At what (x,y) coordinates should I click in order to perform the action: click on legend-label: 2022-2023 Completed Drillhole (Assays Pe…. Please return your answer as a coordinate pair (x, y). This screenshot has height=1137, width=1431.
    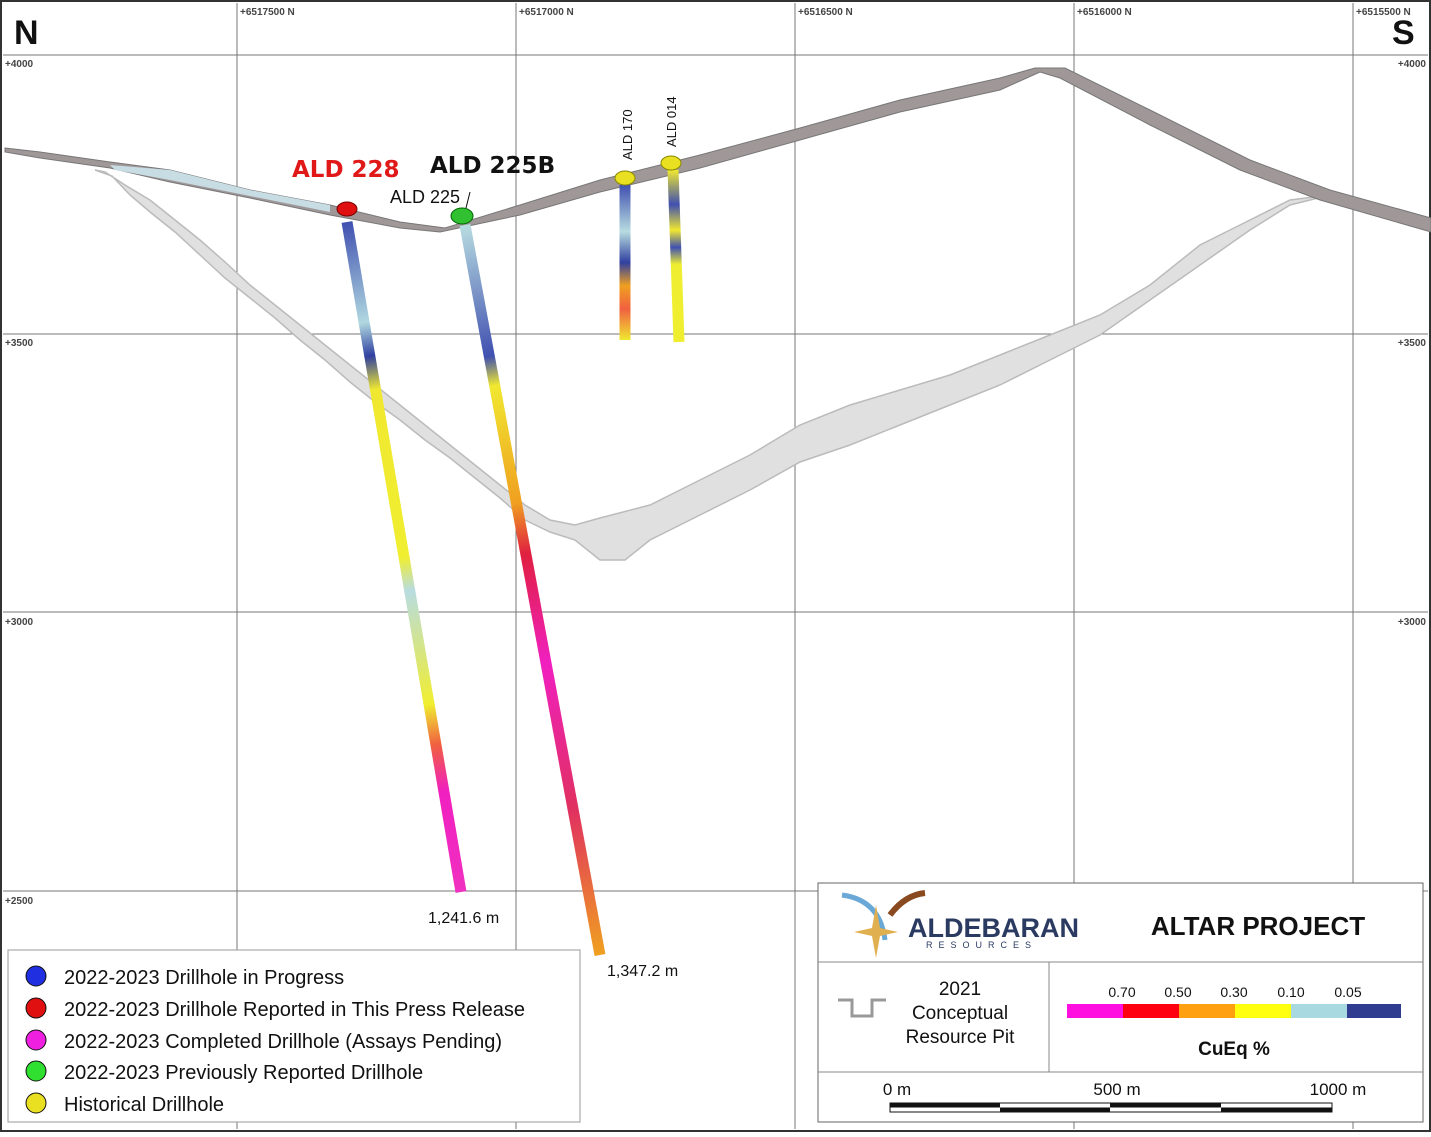
    Looking at the image, I should click on (283, 1042).